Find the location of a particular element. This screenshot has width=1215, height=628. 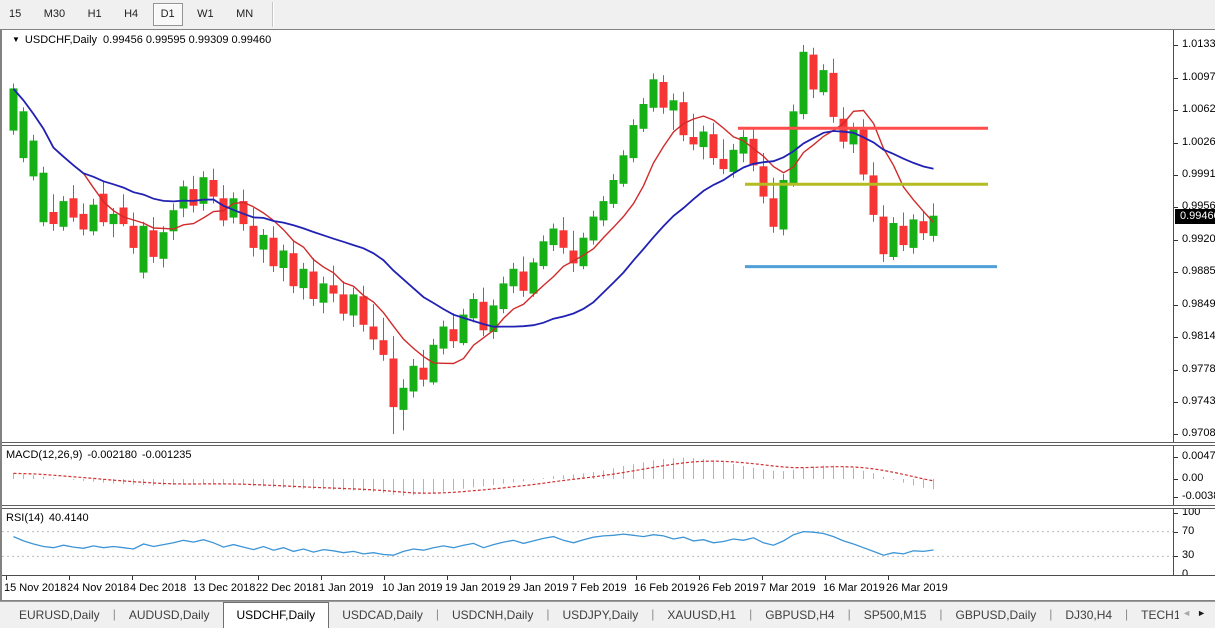

date-tick-label: 10 Jan 2019 is located at coordinates (412, 588).